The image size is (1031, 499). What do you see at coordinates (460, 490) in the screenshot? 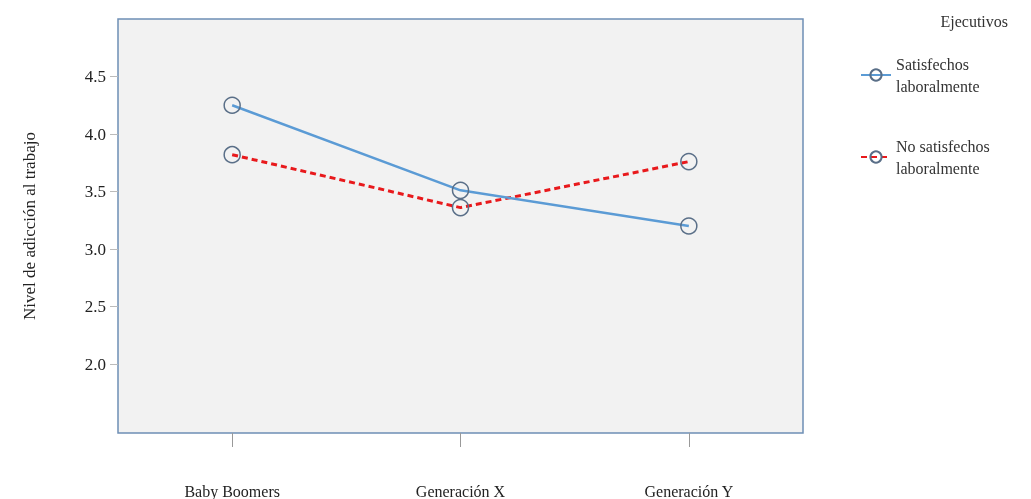
I see `x-tick-label: Generación X` at bounding box center [460, 490].